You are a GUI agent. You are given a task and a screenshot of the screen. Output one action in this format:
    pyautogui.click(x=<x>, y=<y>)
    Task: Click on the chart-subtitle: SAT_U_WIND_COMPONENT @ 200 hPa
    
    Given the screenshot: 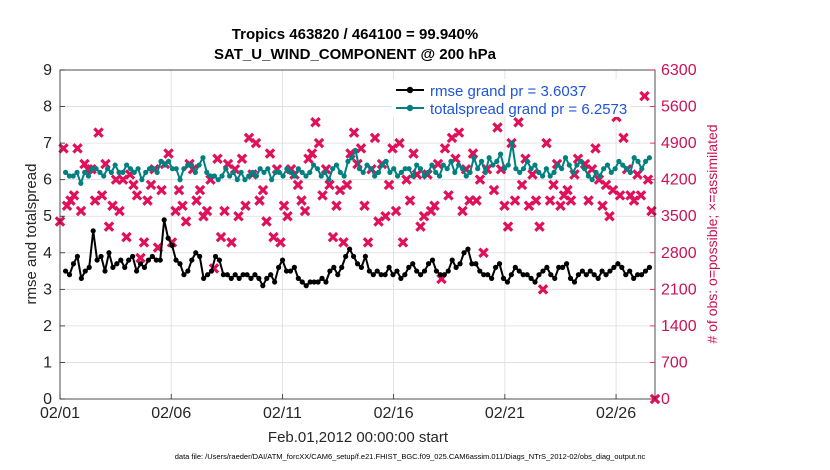 What is the action you would take?
    pyautogui.click(x=355, y=54)
    